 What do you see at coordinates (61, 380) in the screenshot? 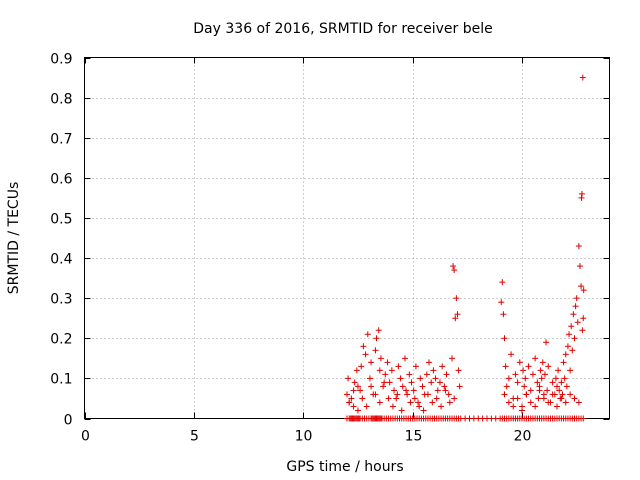
I see `y-tick-label: 0.1` at bounding box center [61, 380].